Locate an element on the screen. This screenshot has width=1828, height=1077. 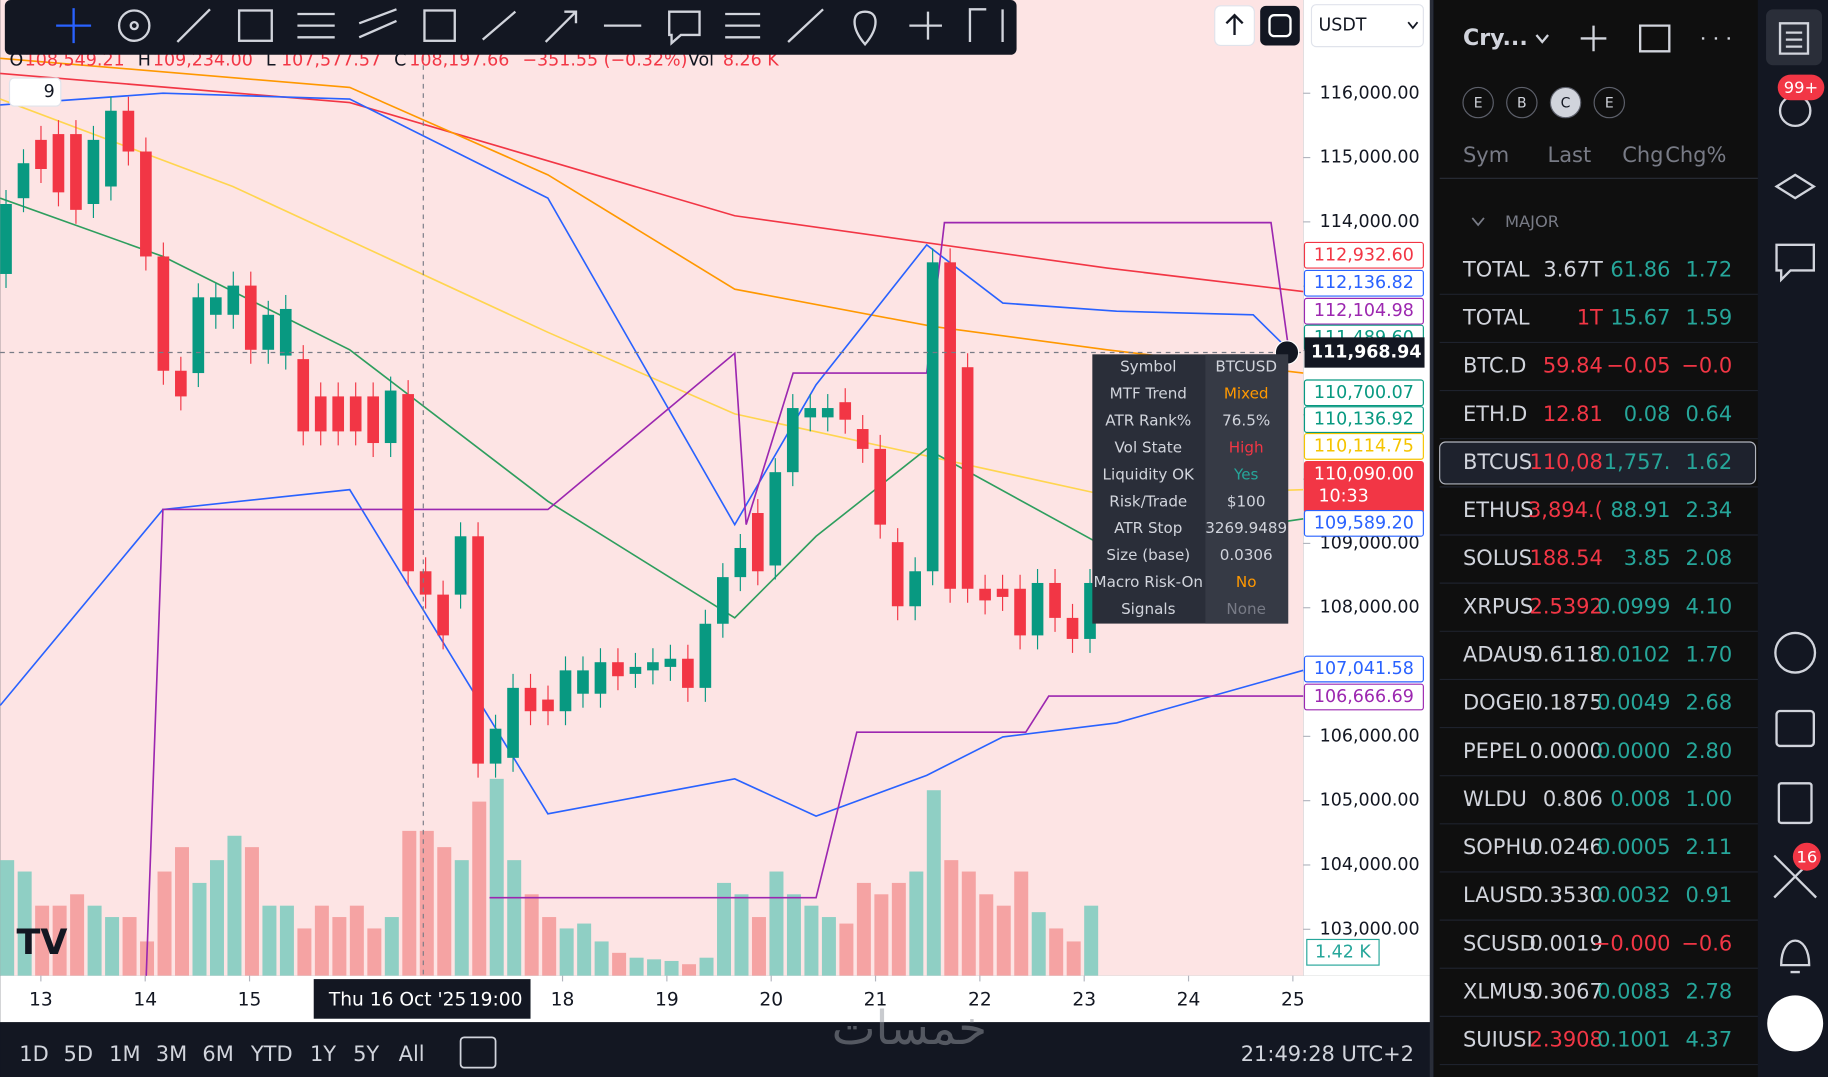
drawing-toolbar is located at coordinates (510, 27).